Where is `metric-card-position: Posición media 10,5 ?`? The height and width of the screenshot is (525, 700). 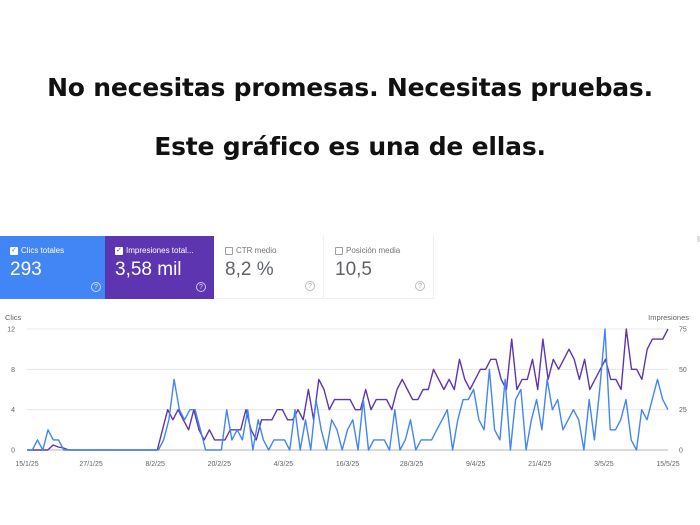
metric-card-position: Posición media 10,5 ? is located at coordinates (379, 267).